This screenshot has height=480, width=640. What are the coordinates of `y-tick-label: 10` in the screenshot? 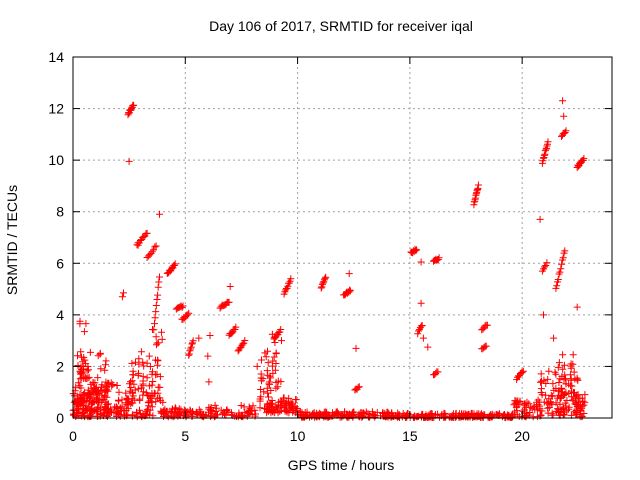 It's located at (56, 160).